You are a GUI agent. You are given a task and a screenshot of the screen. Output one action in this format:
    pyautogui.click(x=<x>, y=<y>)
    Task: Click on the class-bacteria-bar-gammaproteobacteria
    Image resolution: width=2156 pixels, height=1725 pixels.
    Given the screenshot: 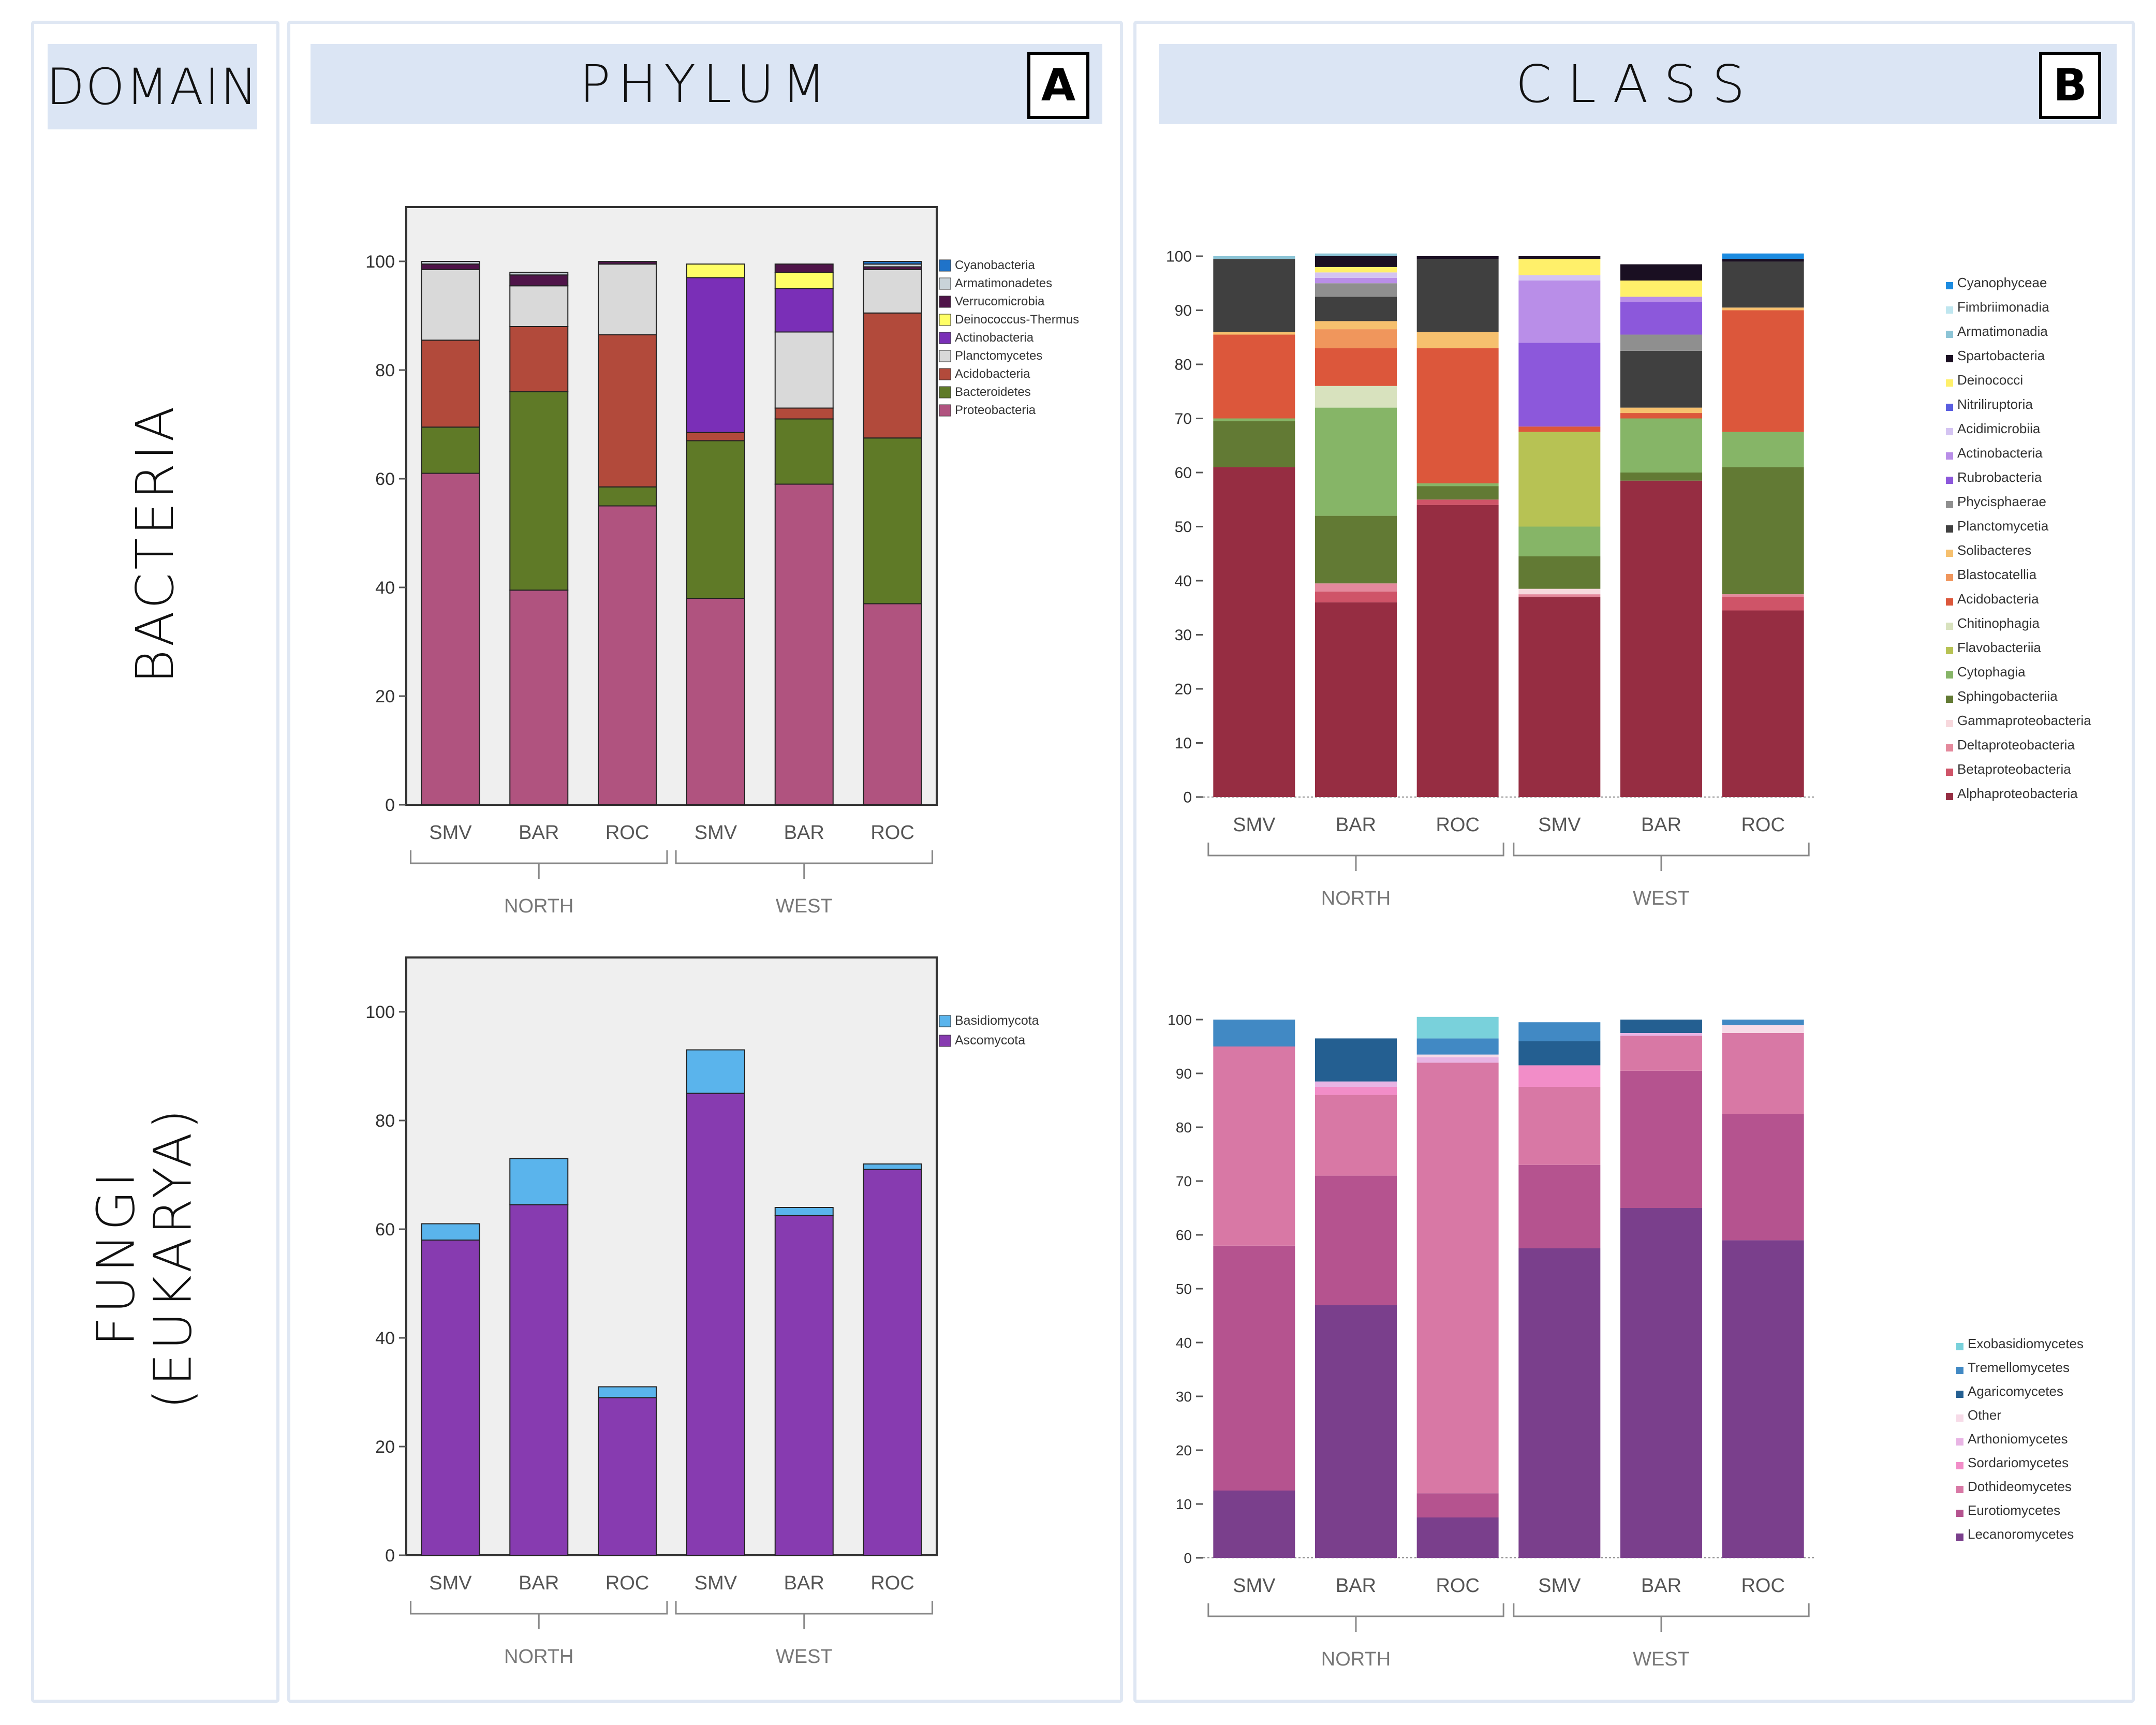 What is the action you would take?
    pyautogui.click(x=1559, y=591)
    